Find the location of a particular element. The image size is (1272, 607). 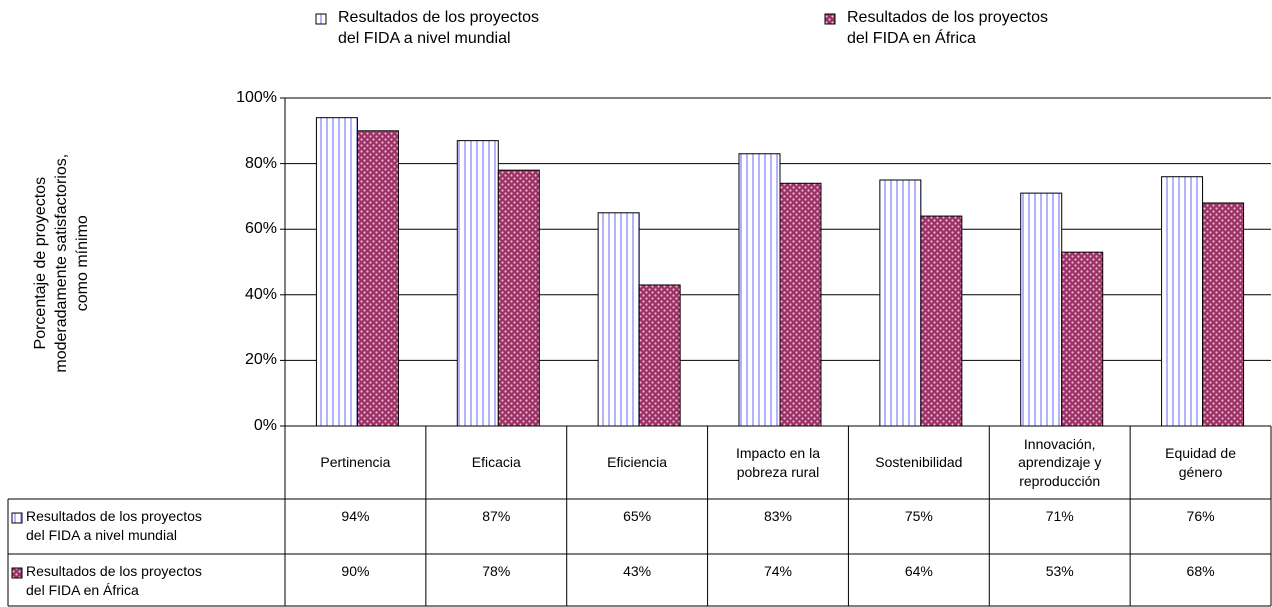

table-value: 90% is located at coordinates (355, 571).